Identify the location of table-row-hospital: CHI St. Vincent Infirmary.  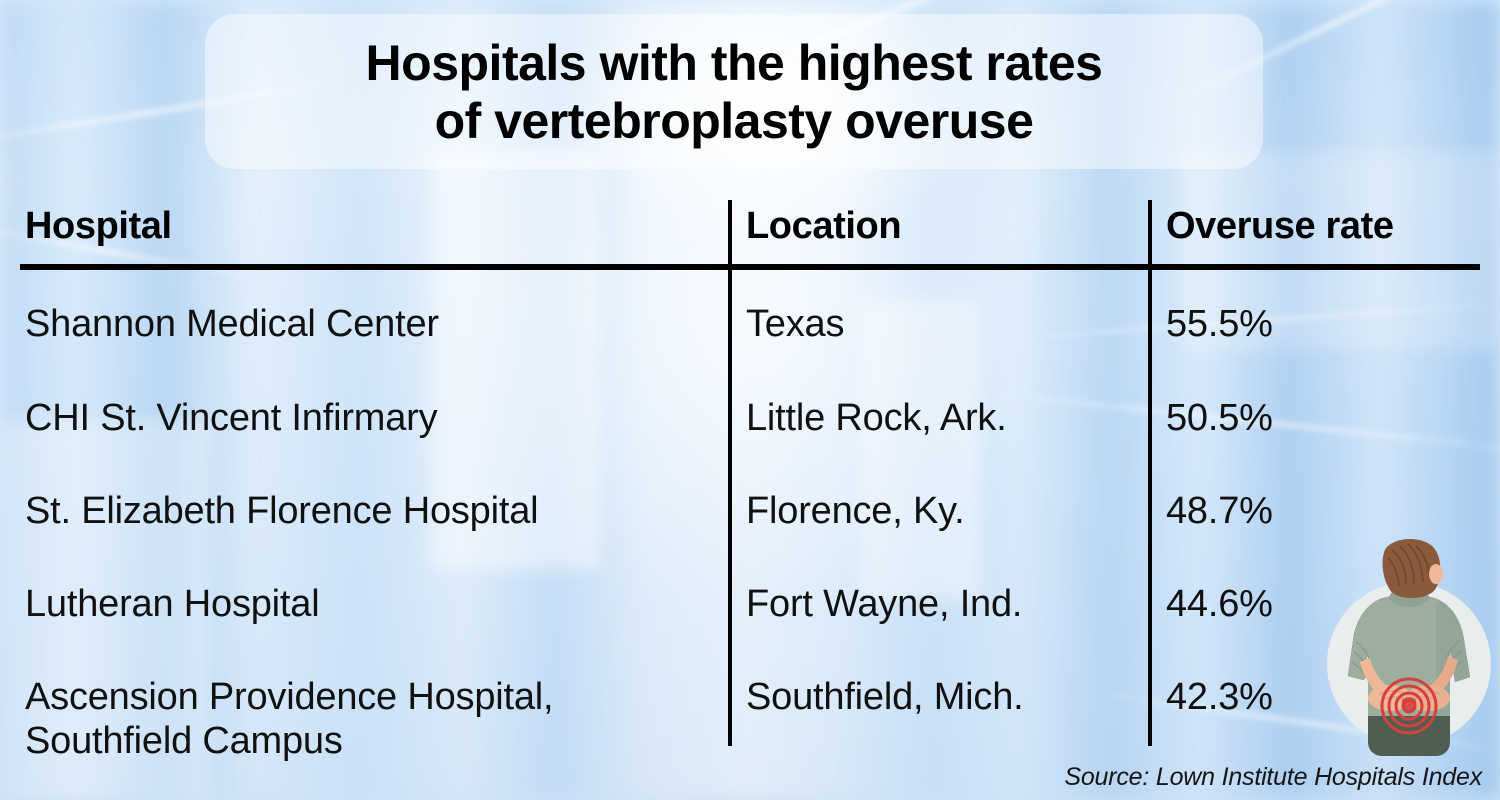
(231, 418).